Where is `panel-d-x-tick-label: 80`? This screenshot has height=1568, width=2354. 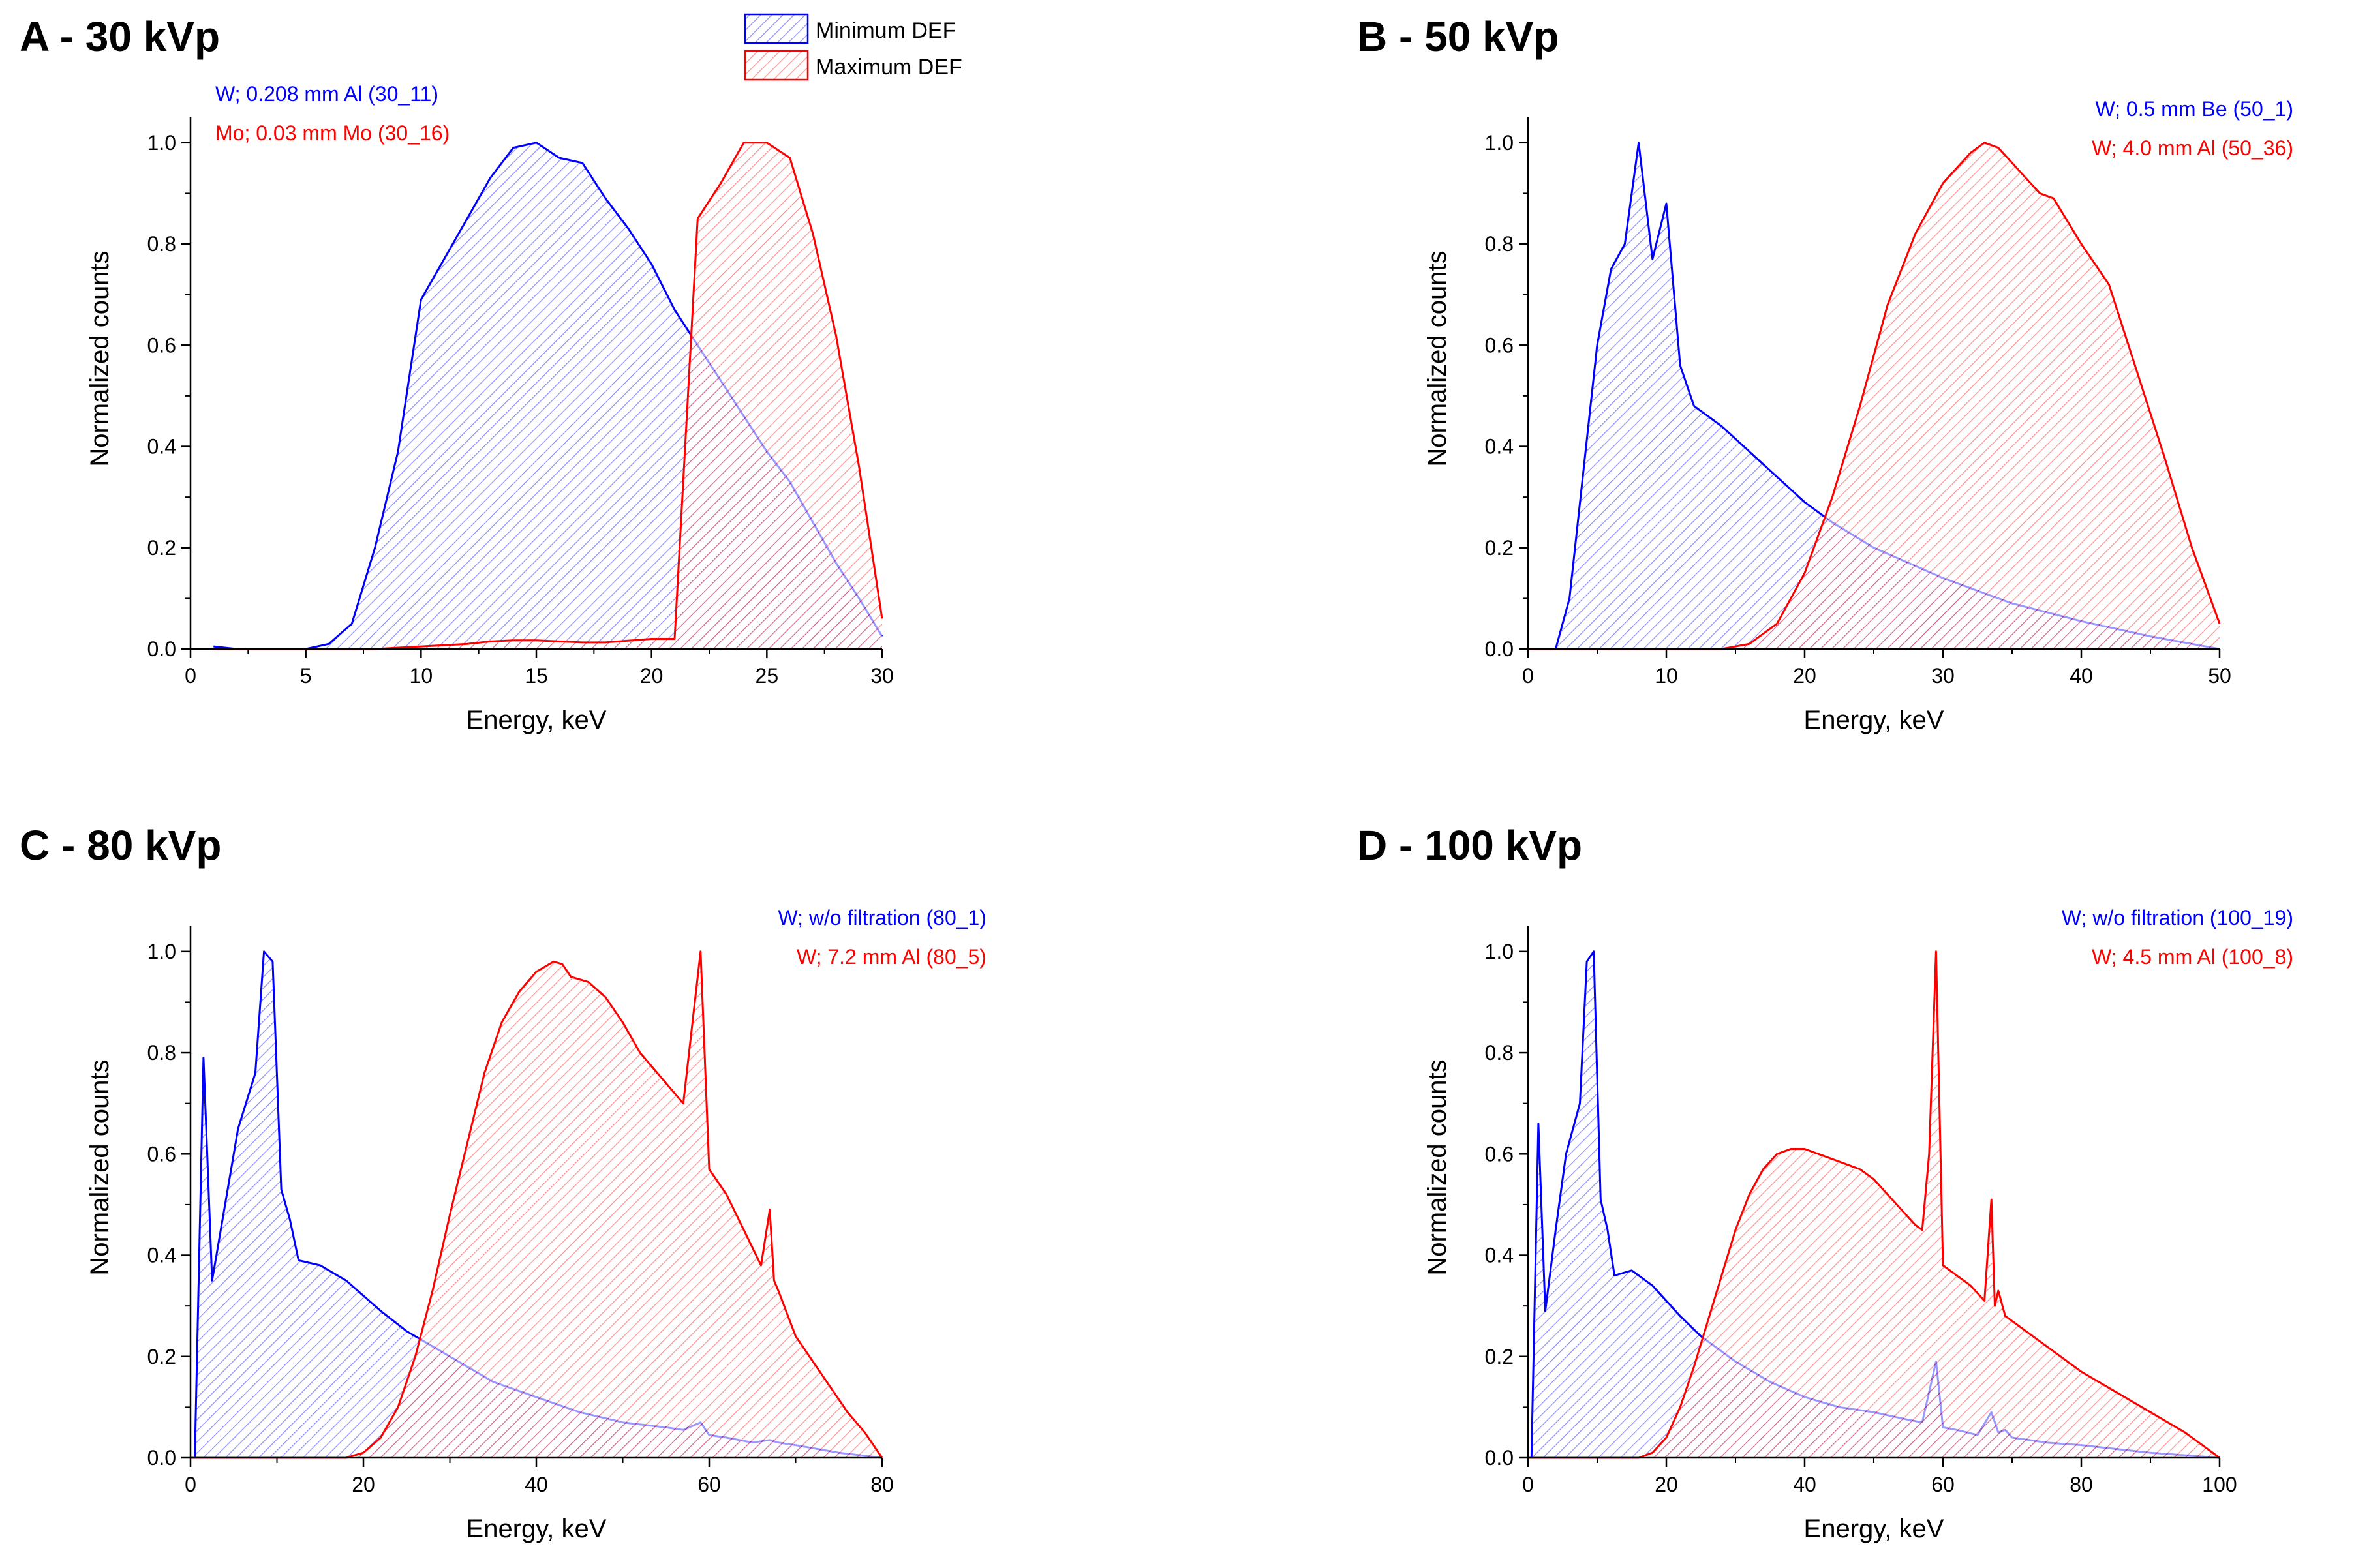 panel-d-x-tick-label: 80 is located at coordinates (2081, 1484).